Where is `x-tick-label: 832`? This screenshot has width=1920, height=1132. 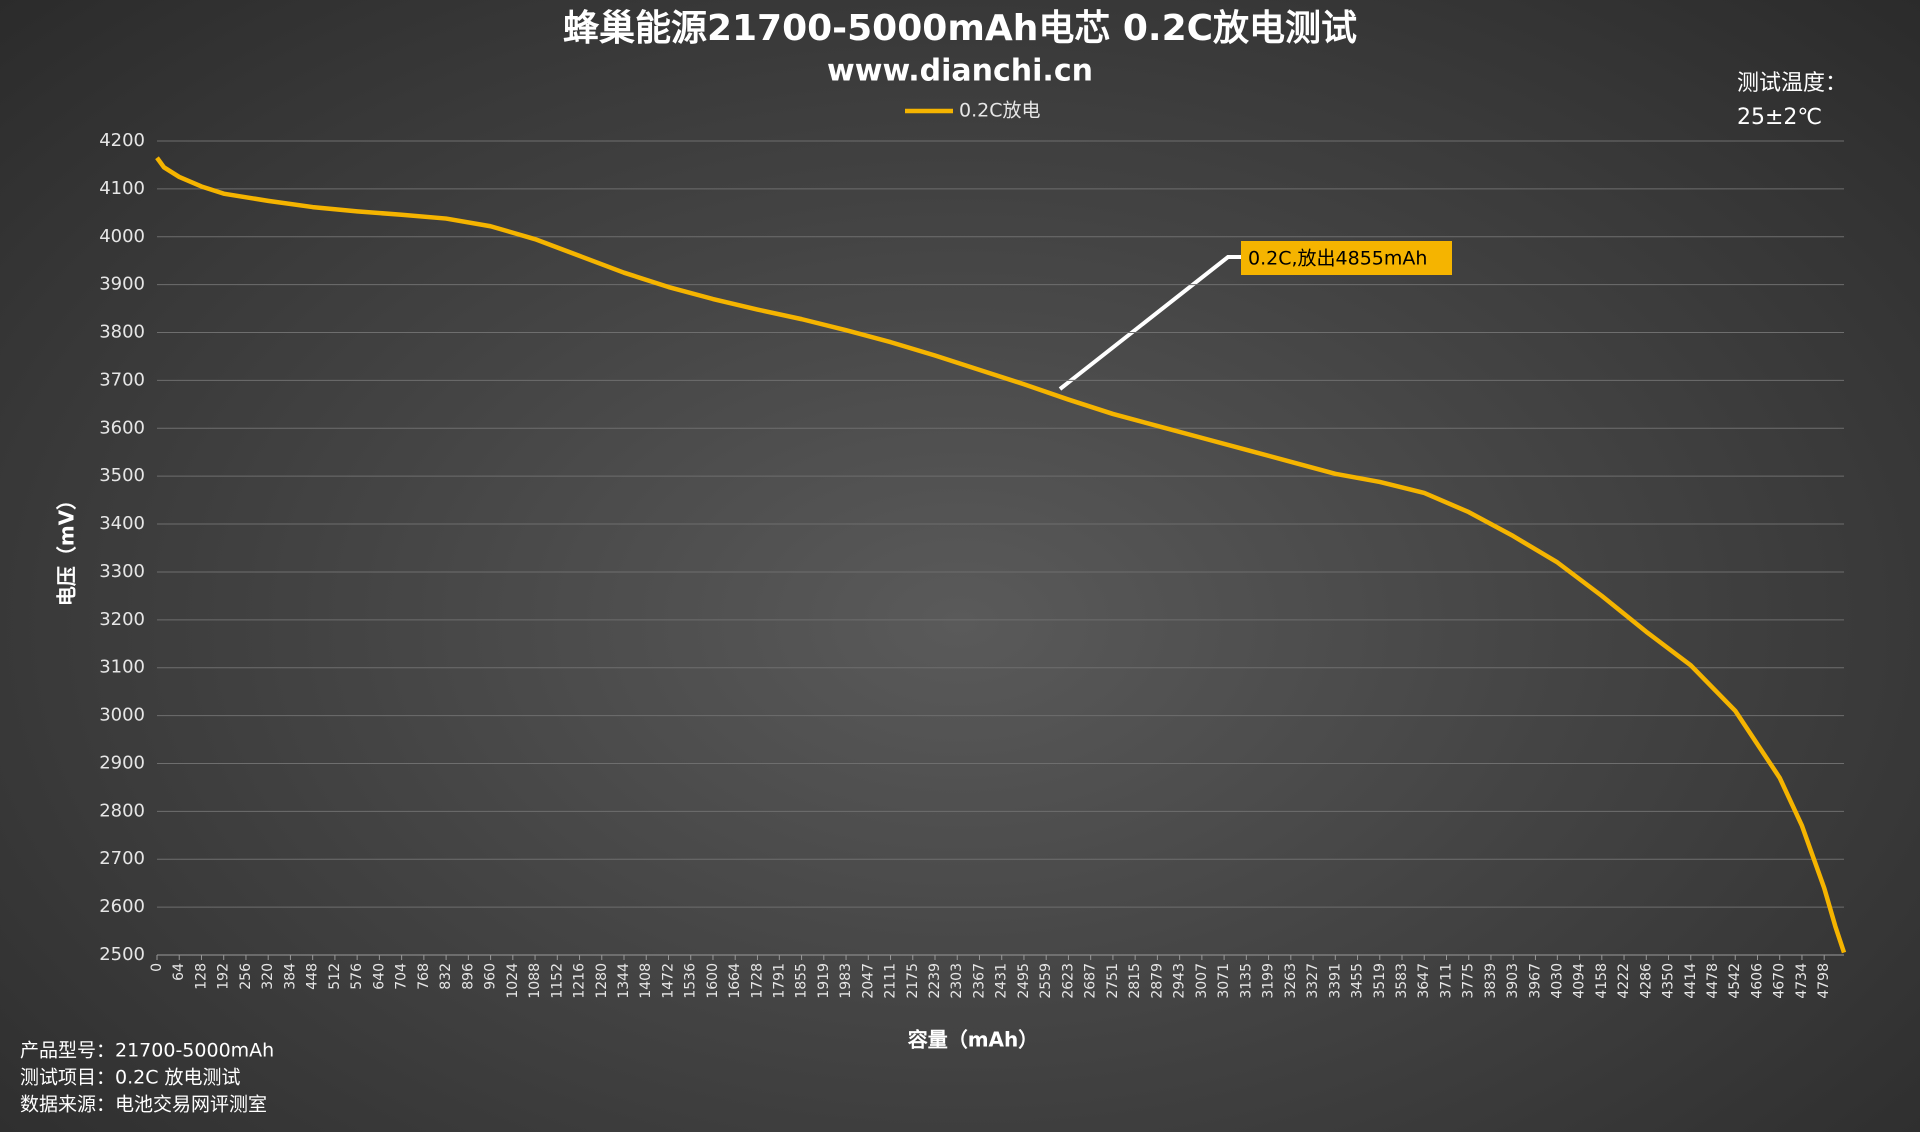
x-tick-label: 832 is located at coordinates (446, 976).